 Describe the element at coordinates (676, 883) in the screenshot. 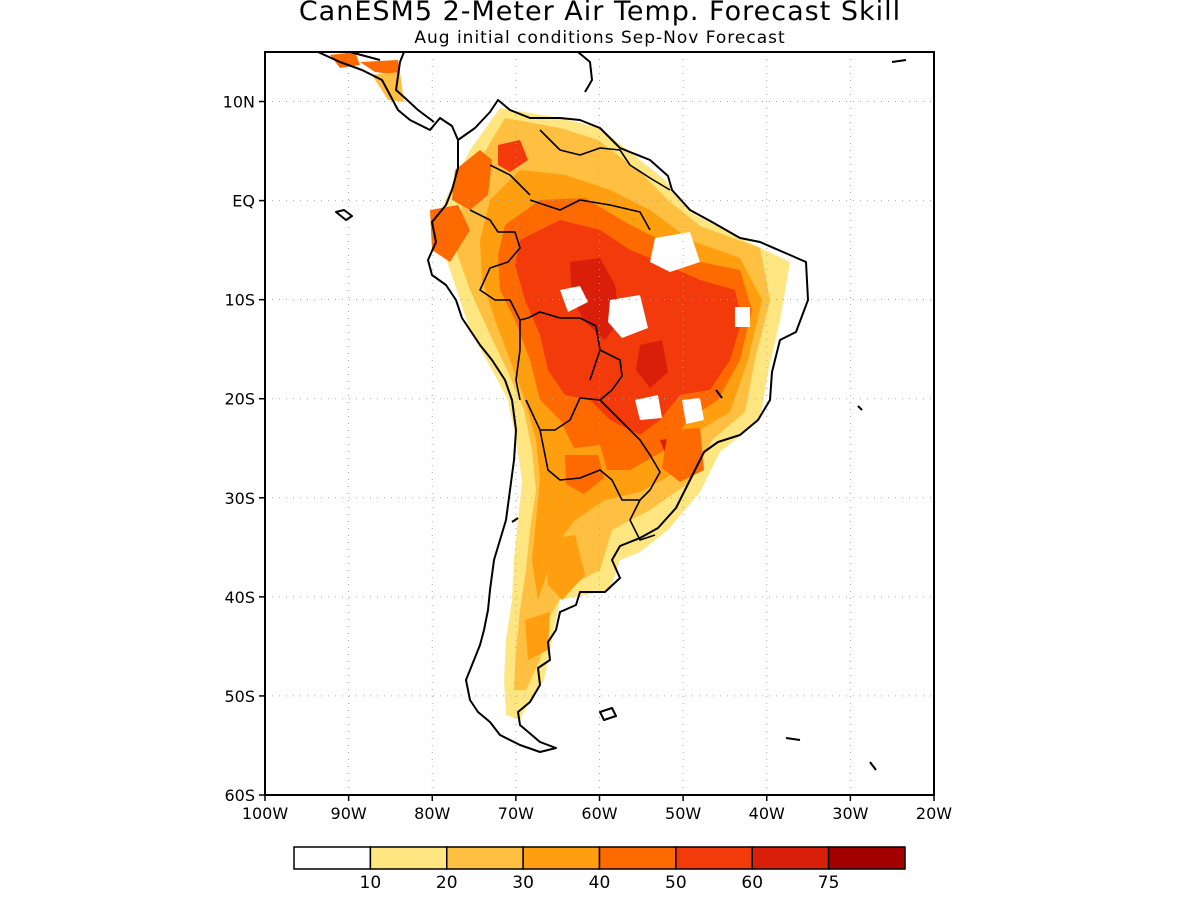

I see `colorbar-tick-label: 50` at that location.